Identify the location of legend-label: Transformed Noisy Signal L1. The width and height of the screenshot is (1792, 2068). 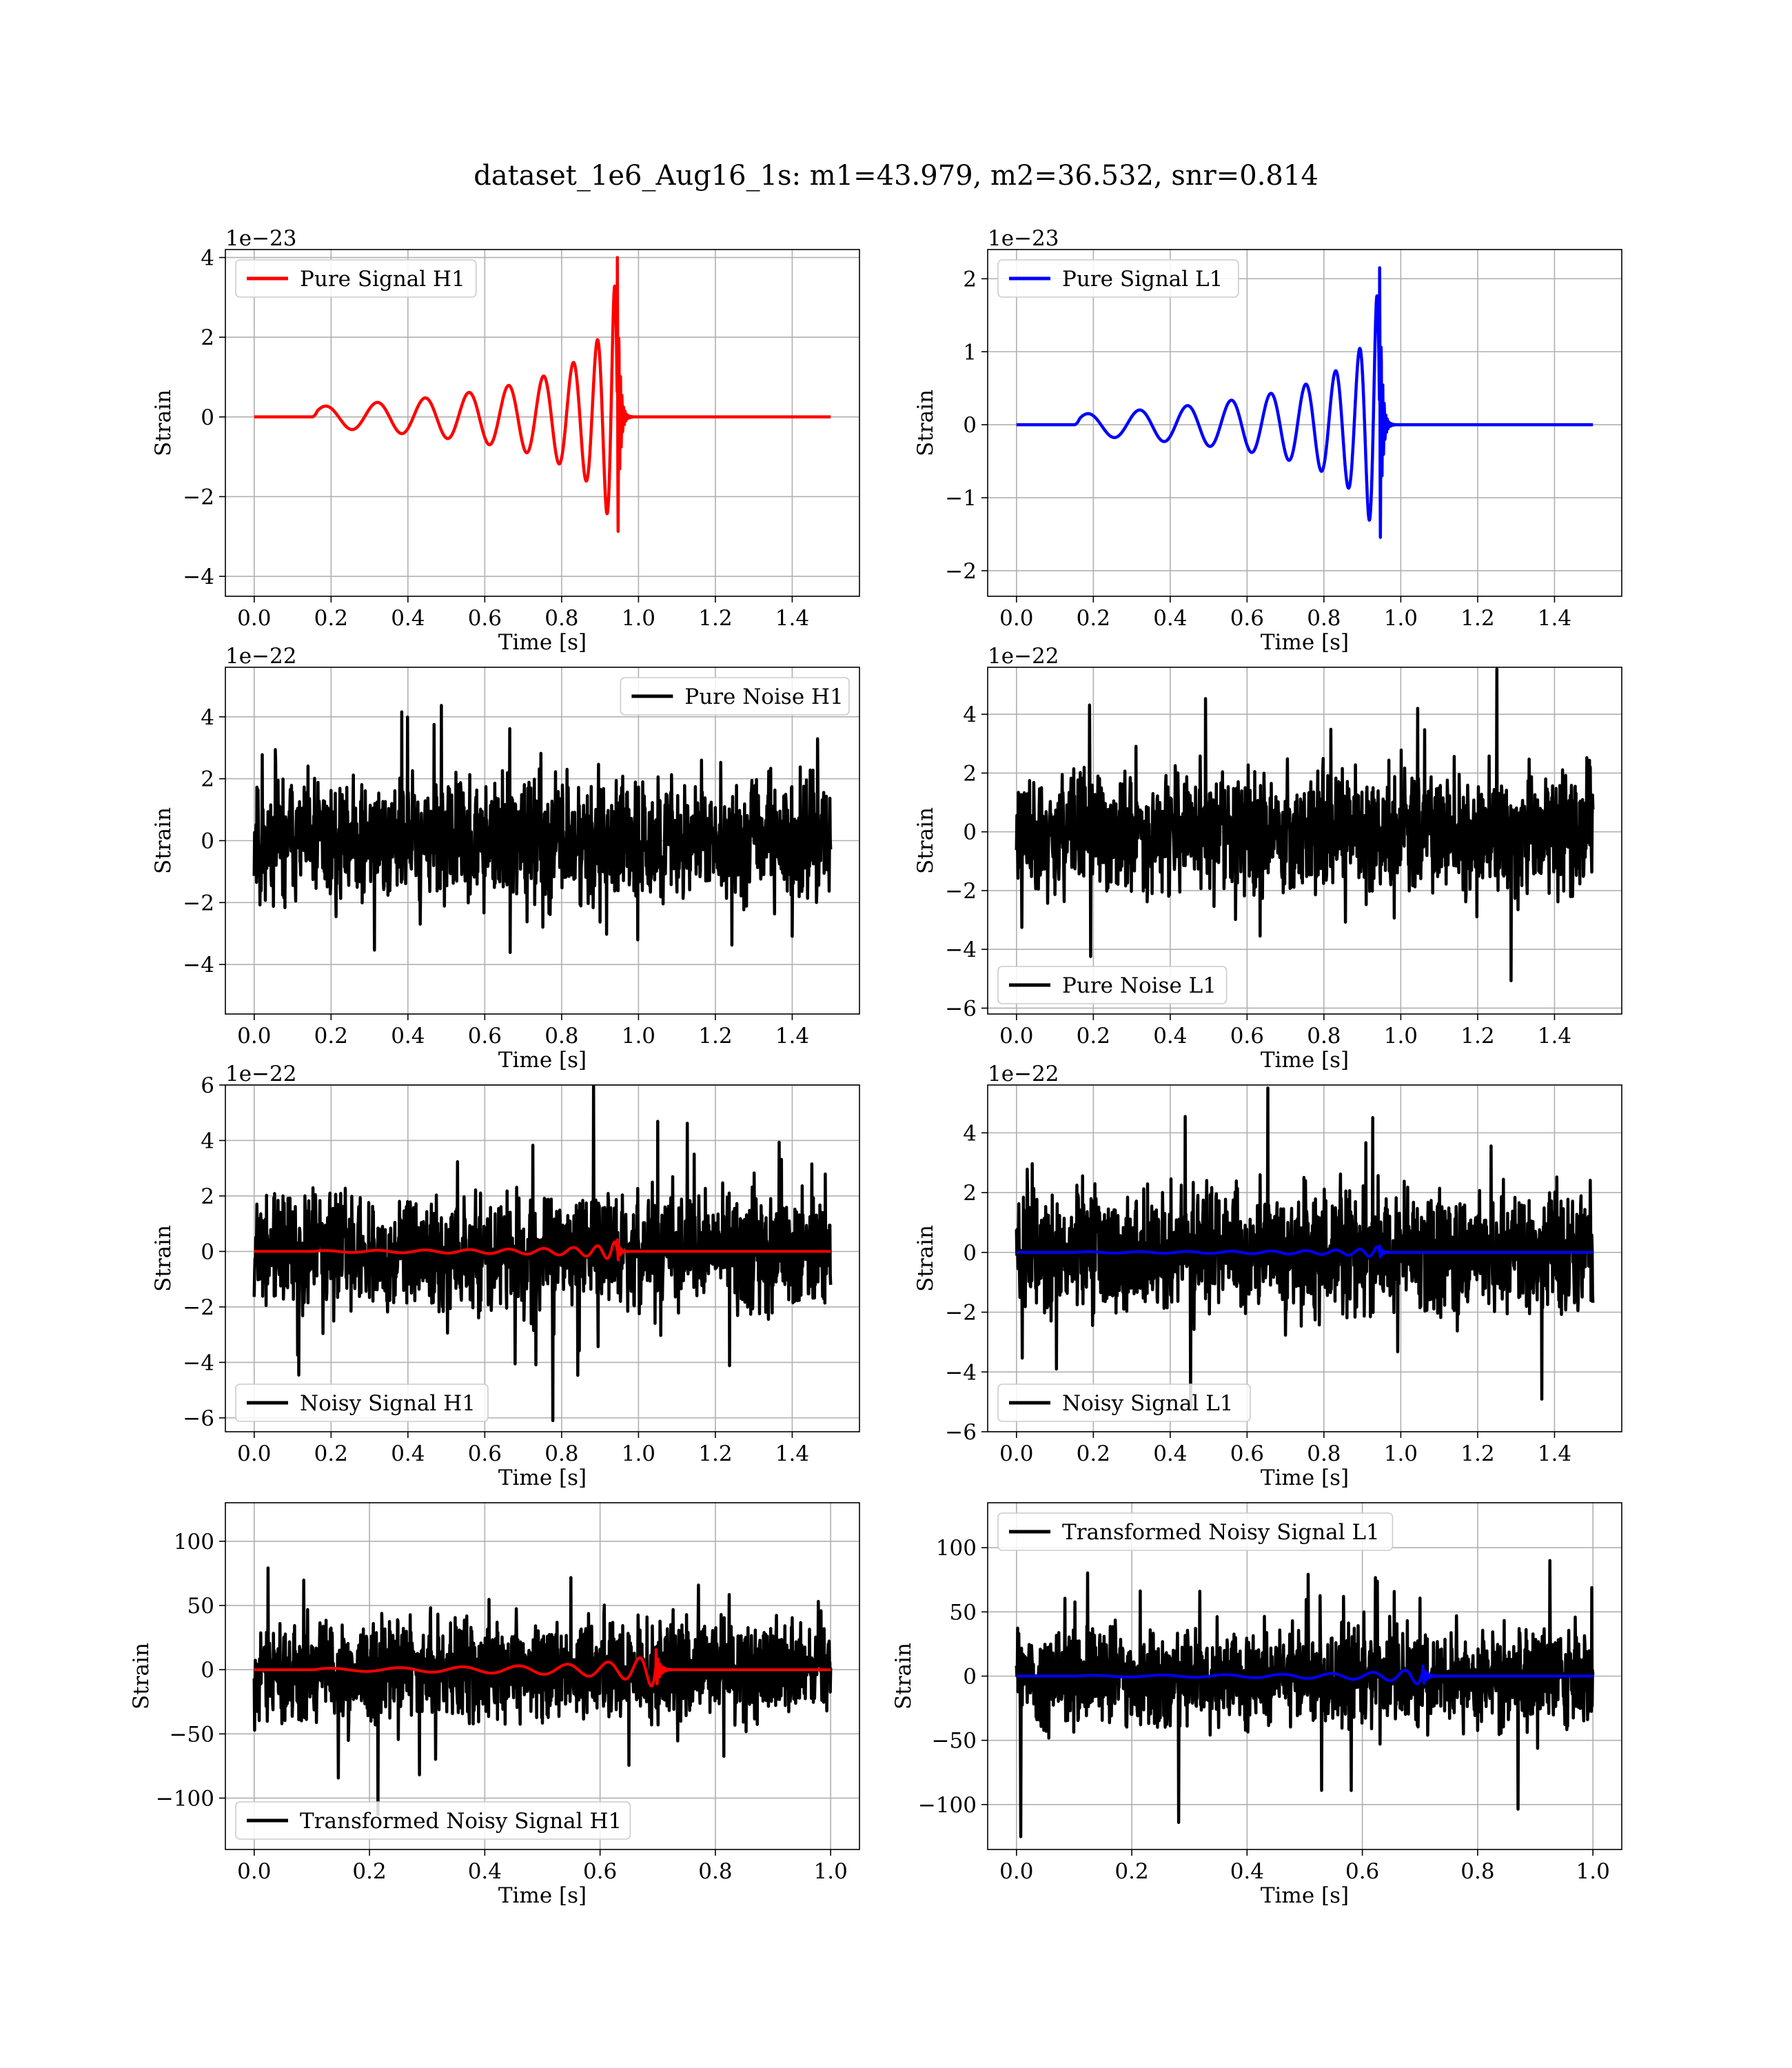
(1221, 1532).